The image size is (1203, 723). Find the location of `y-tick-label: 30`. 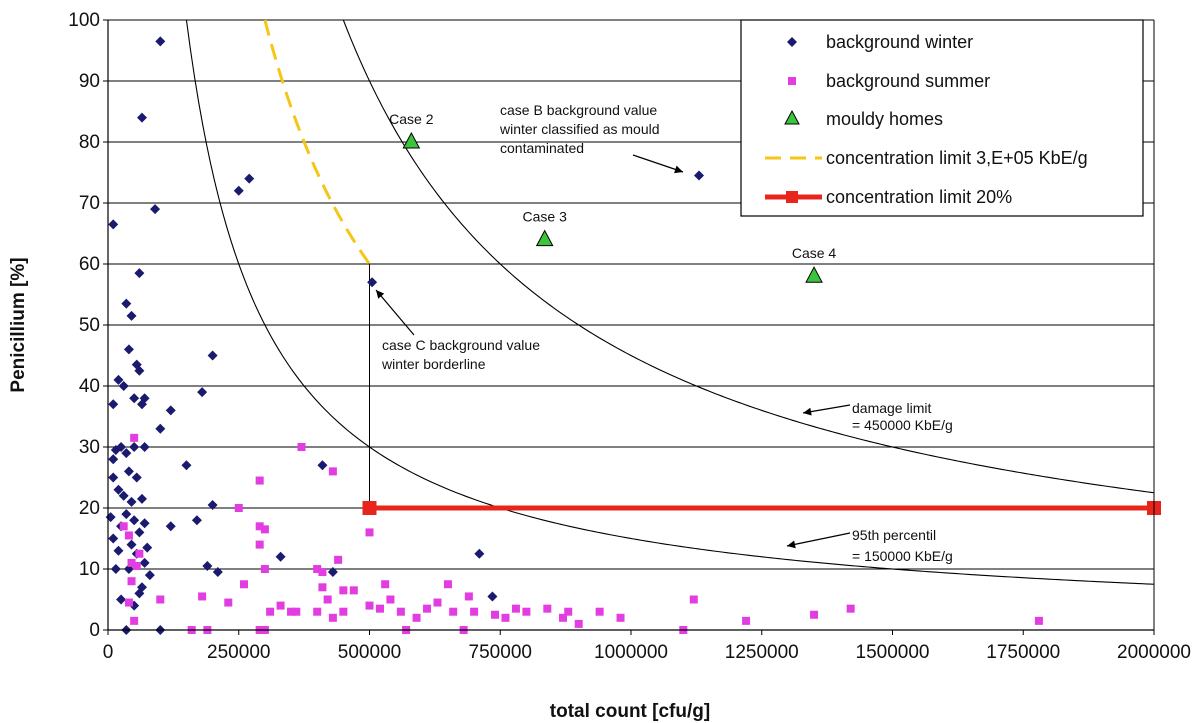

y-tick-label: 30 is located at coordinates (89, 447).